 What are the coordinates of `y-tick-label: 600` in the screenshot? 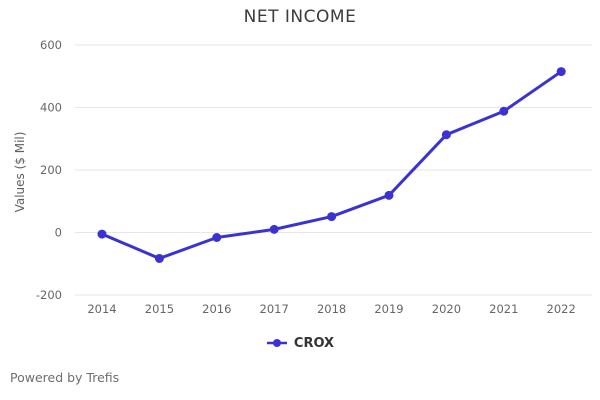 It's located at (51, 45).